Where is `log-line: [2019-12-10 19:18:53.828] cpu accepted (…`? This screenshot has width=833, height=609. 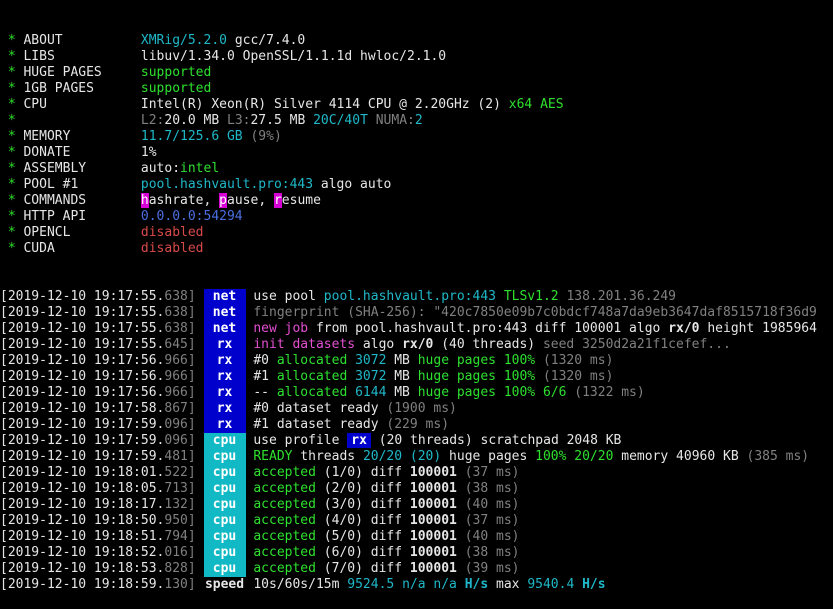 log-line: [2019-12-10 19:18:53.828] cpu accepted (… is located at coordinates (416, 569).